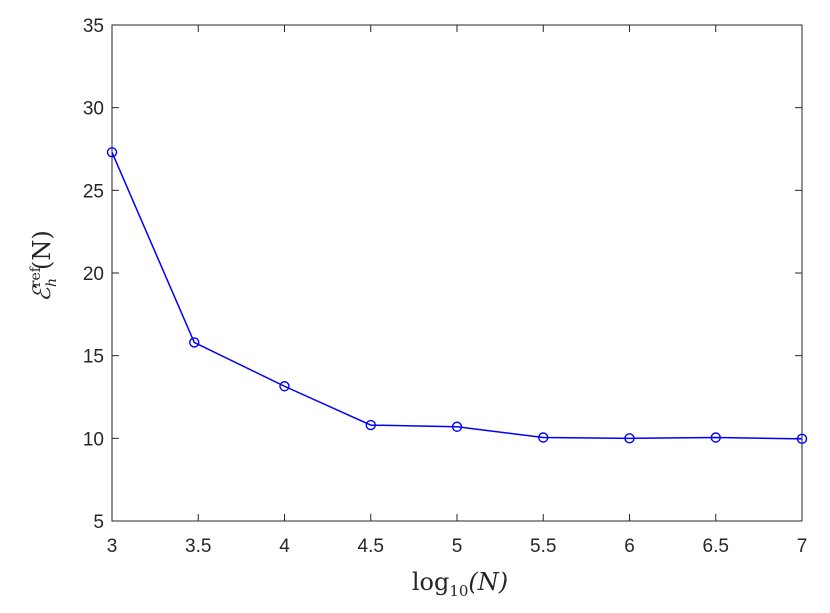 This screenshot has width=830, height=613. I want to click on x-axis-label-argument: (N), so click(488, 582).